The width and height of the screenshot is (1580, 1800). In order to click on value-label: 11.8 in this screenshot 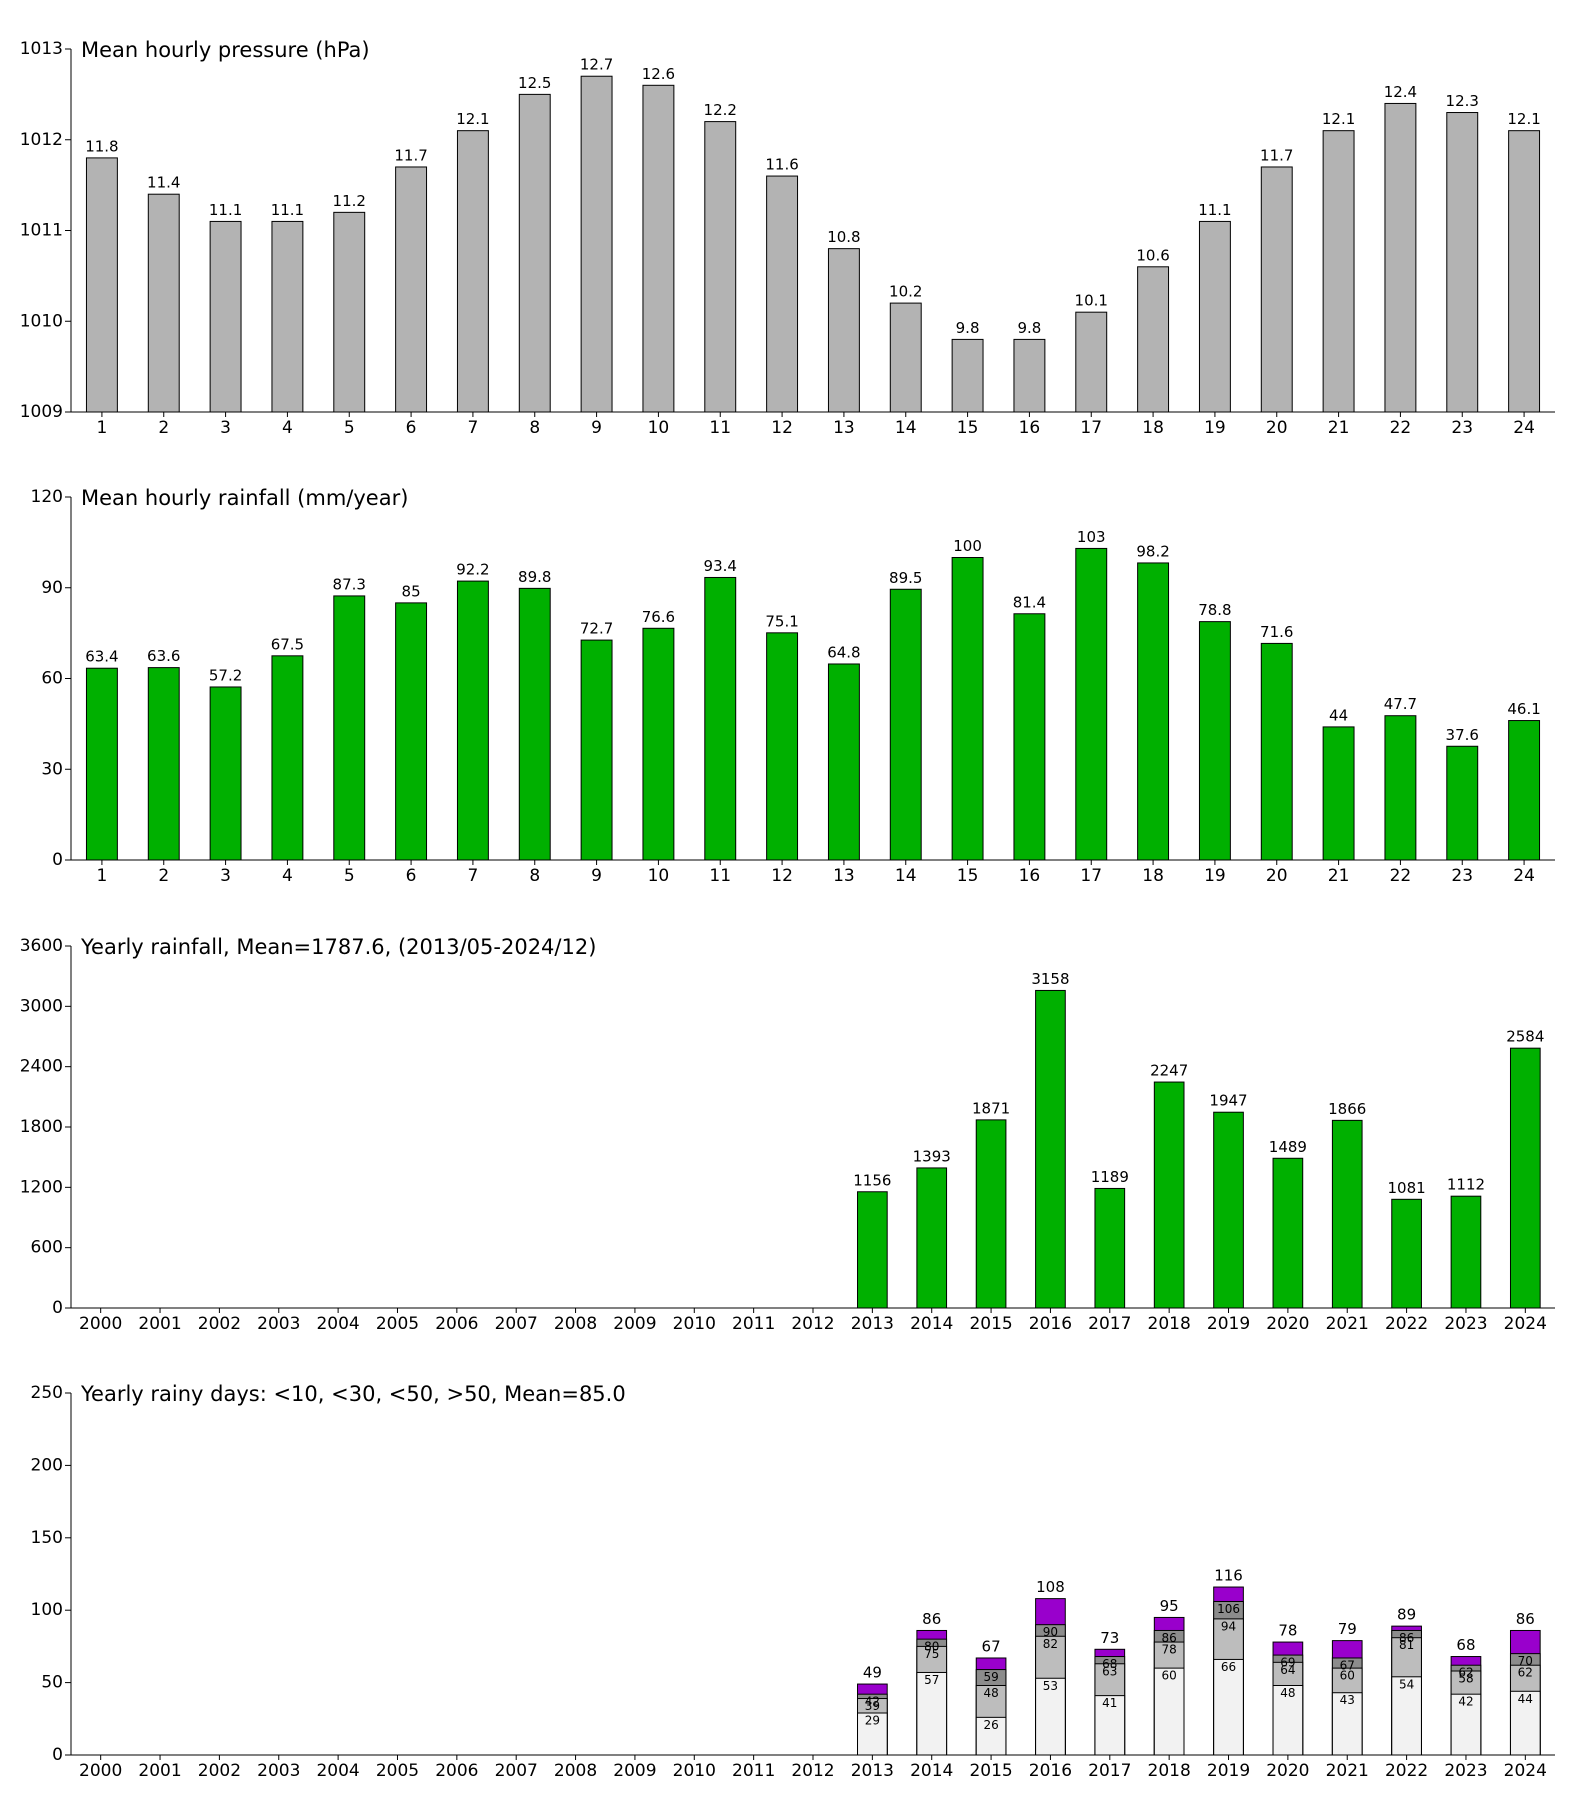, I will do `click(101, 146)`.